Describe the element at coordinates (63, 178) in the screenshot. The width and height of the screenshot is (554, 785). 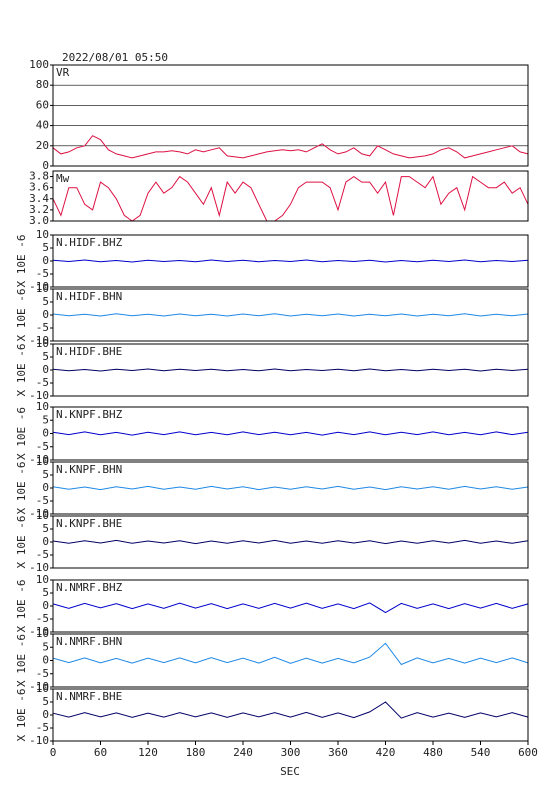
I see `panel-label: Mw` at that location.